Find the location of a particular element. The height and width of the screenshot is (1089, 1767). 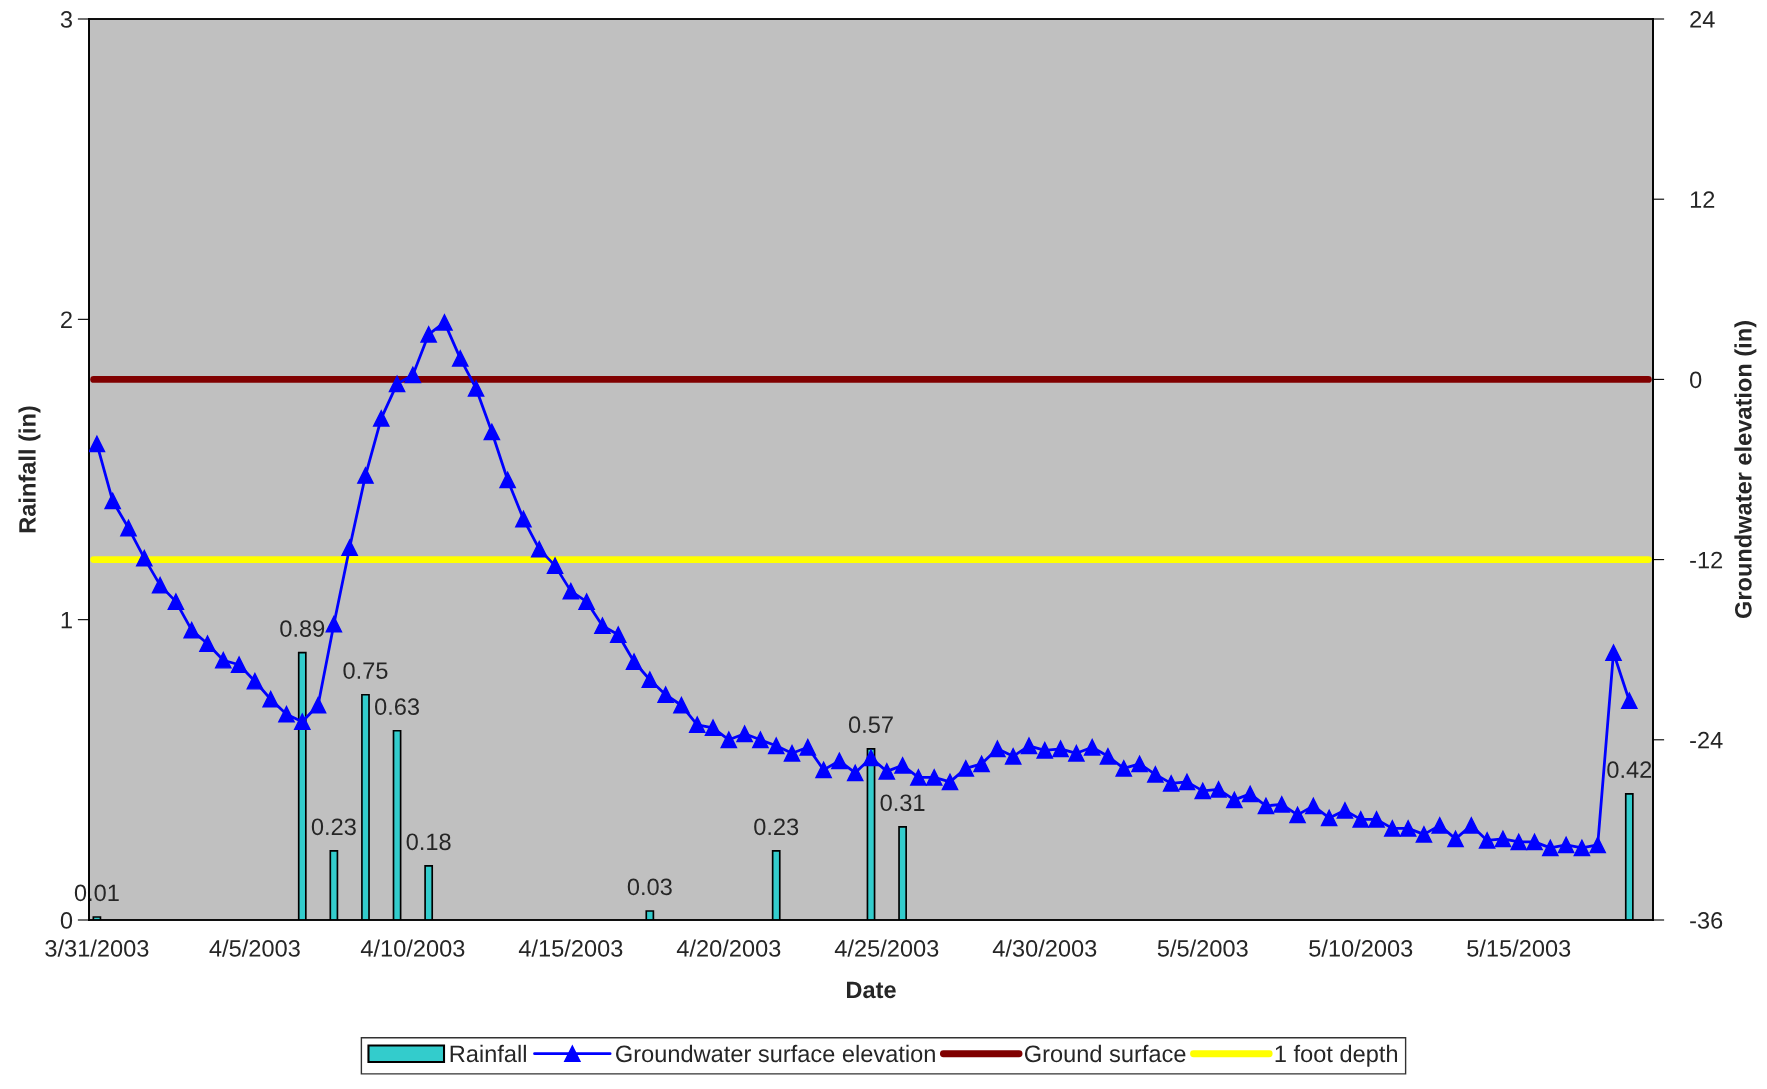

y2-tick-label: -24 is located at coordinates (1706, 740).